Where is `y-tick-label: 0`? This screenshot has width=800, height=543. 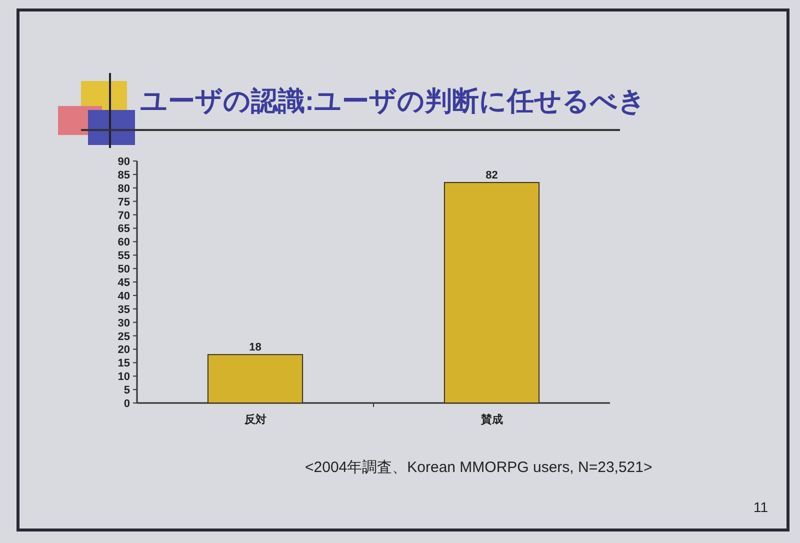 y-tick-label: 0 is located at coordinates (127, 404).